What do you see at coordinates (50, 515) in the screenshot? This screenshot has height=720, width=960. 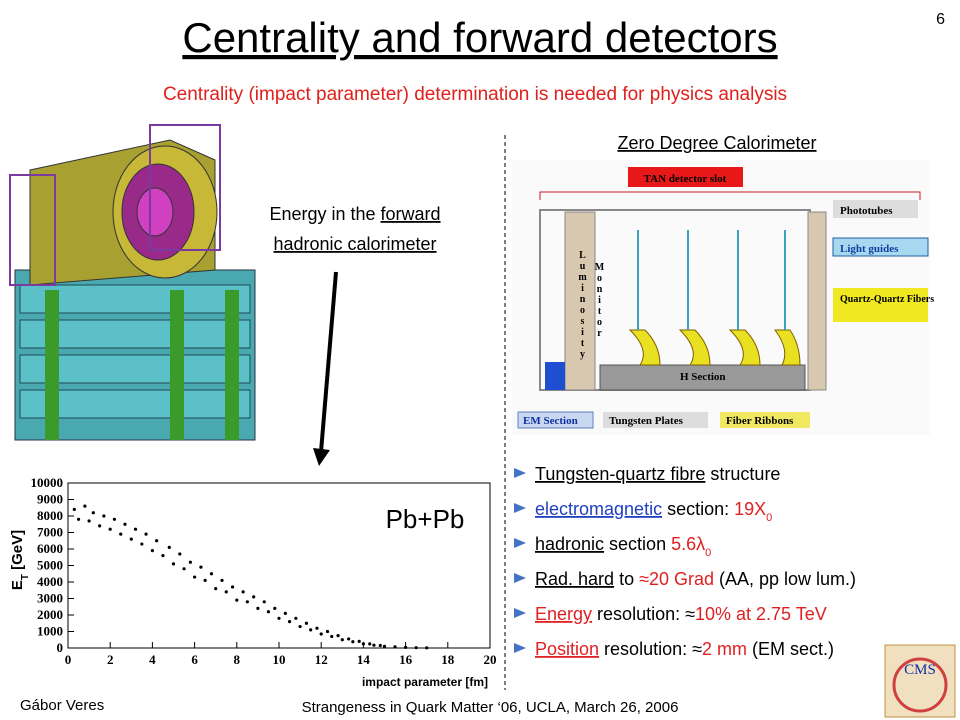 I see `y-tick-label: 8000` at bounding box center [50, 515].